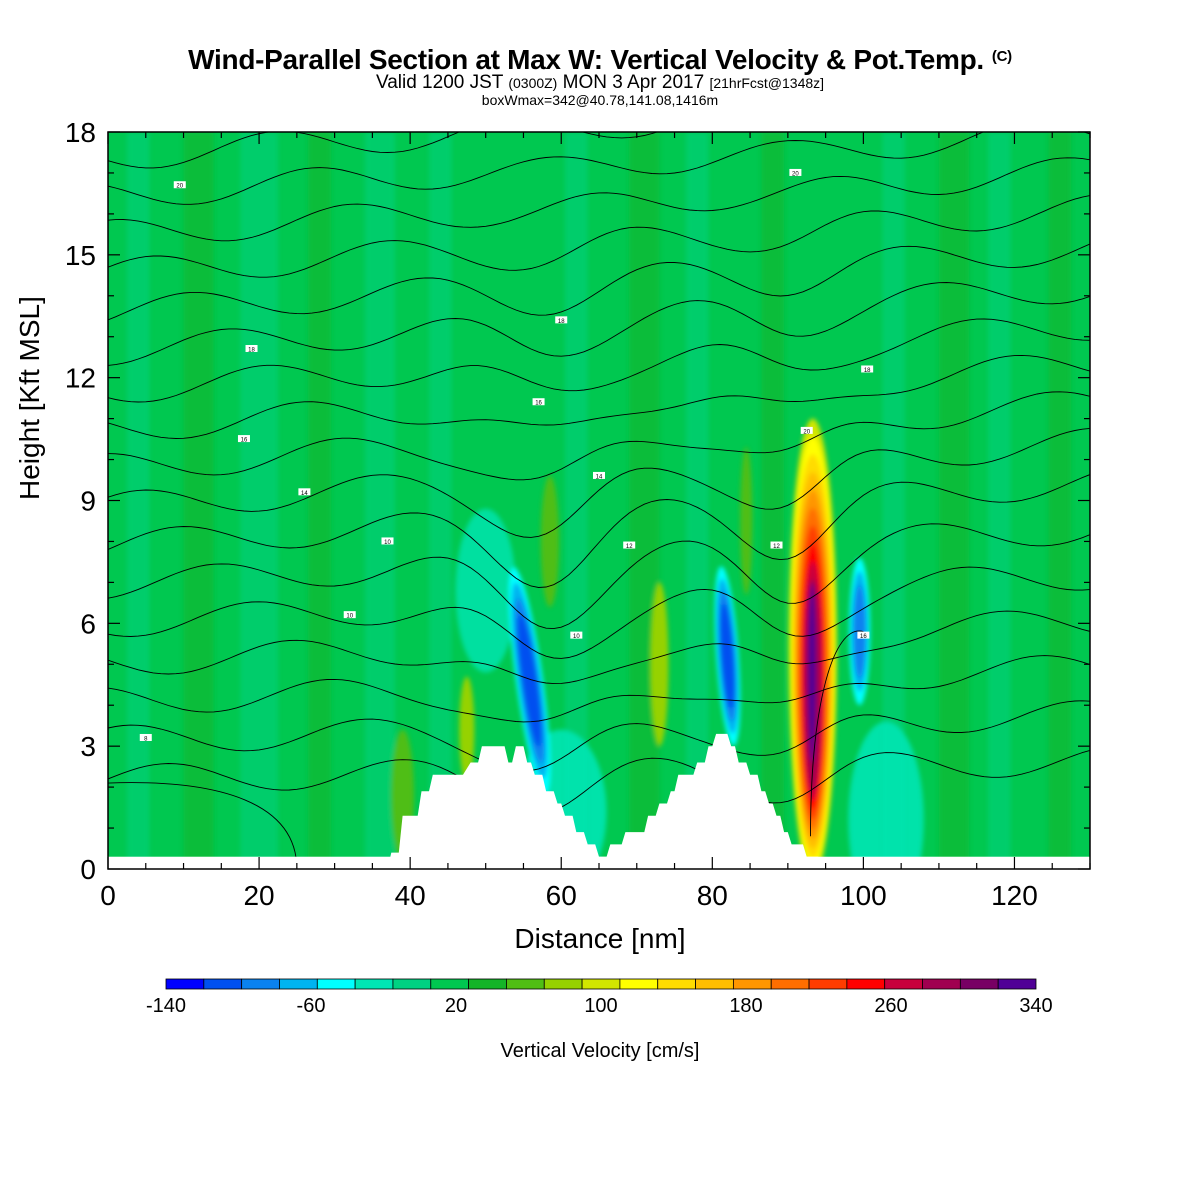 This screenshot has width=1200, height=1200. Describe the element at coordinates (600, 1051) in the screenshot. I see `colorbar-label: Vertical Velocity [cm/s]` at that location.